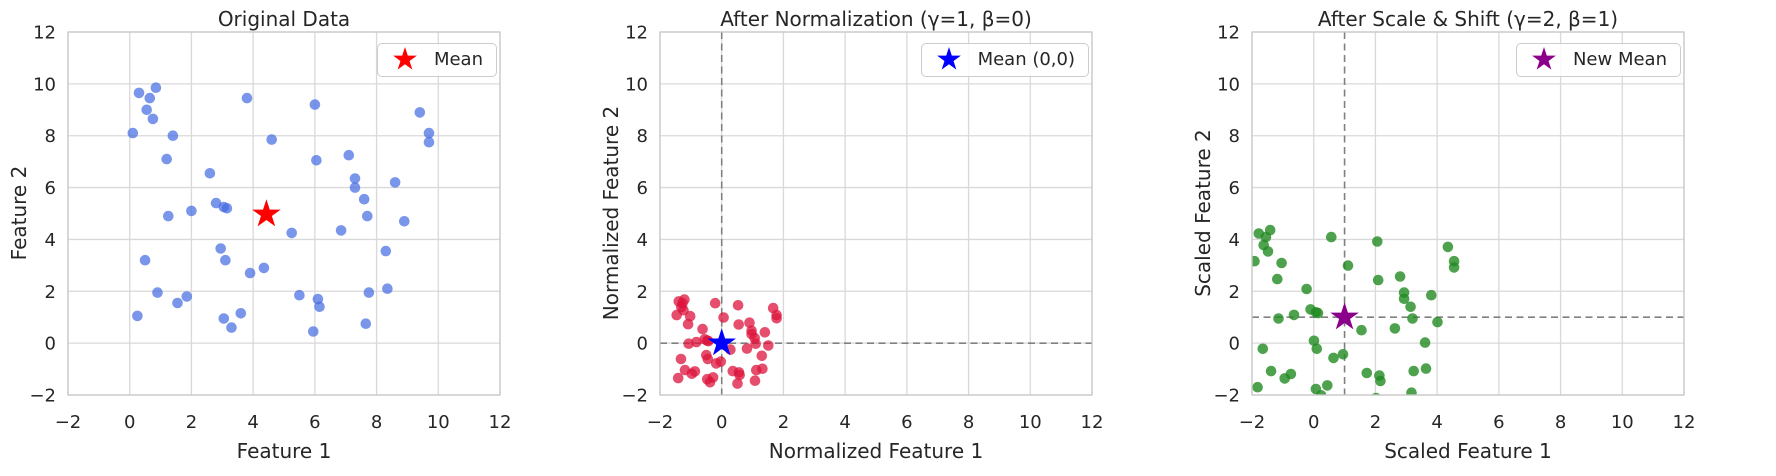 Image resolution: width=1776 pixels, height=476 pixels. I want to click on y-axis-label: Scaled Feature 2, so click(1203, 213).